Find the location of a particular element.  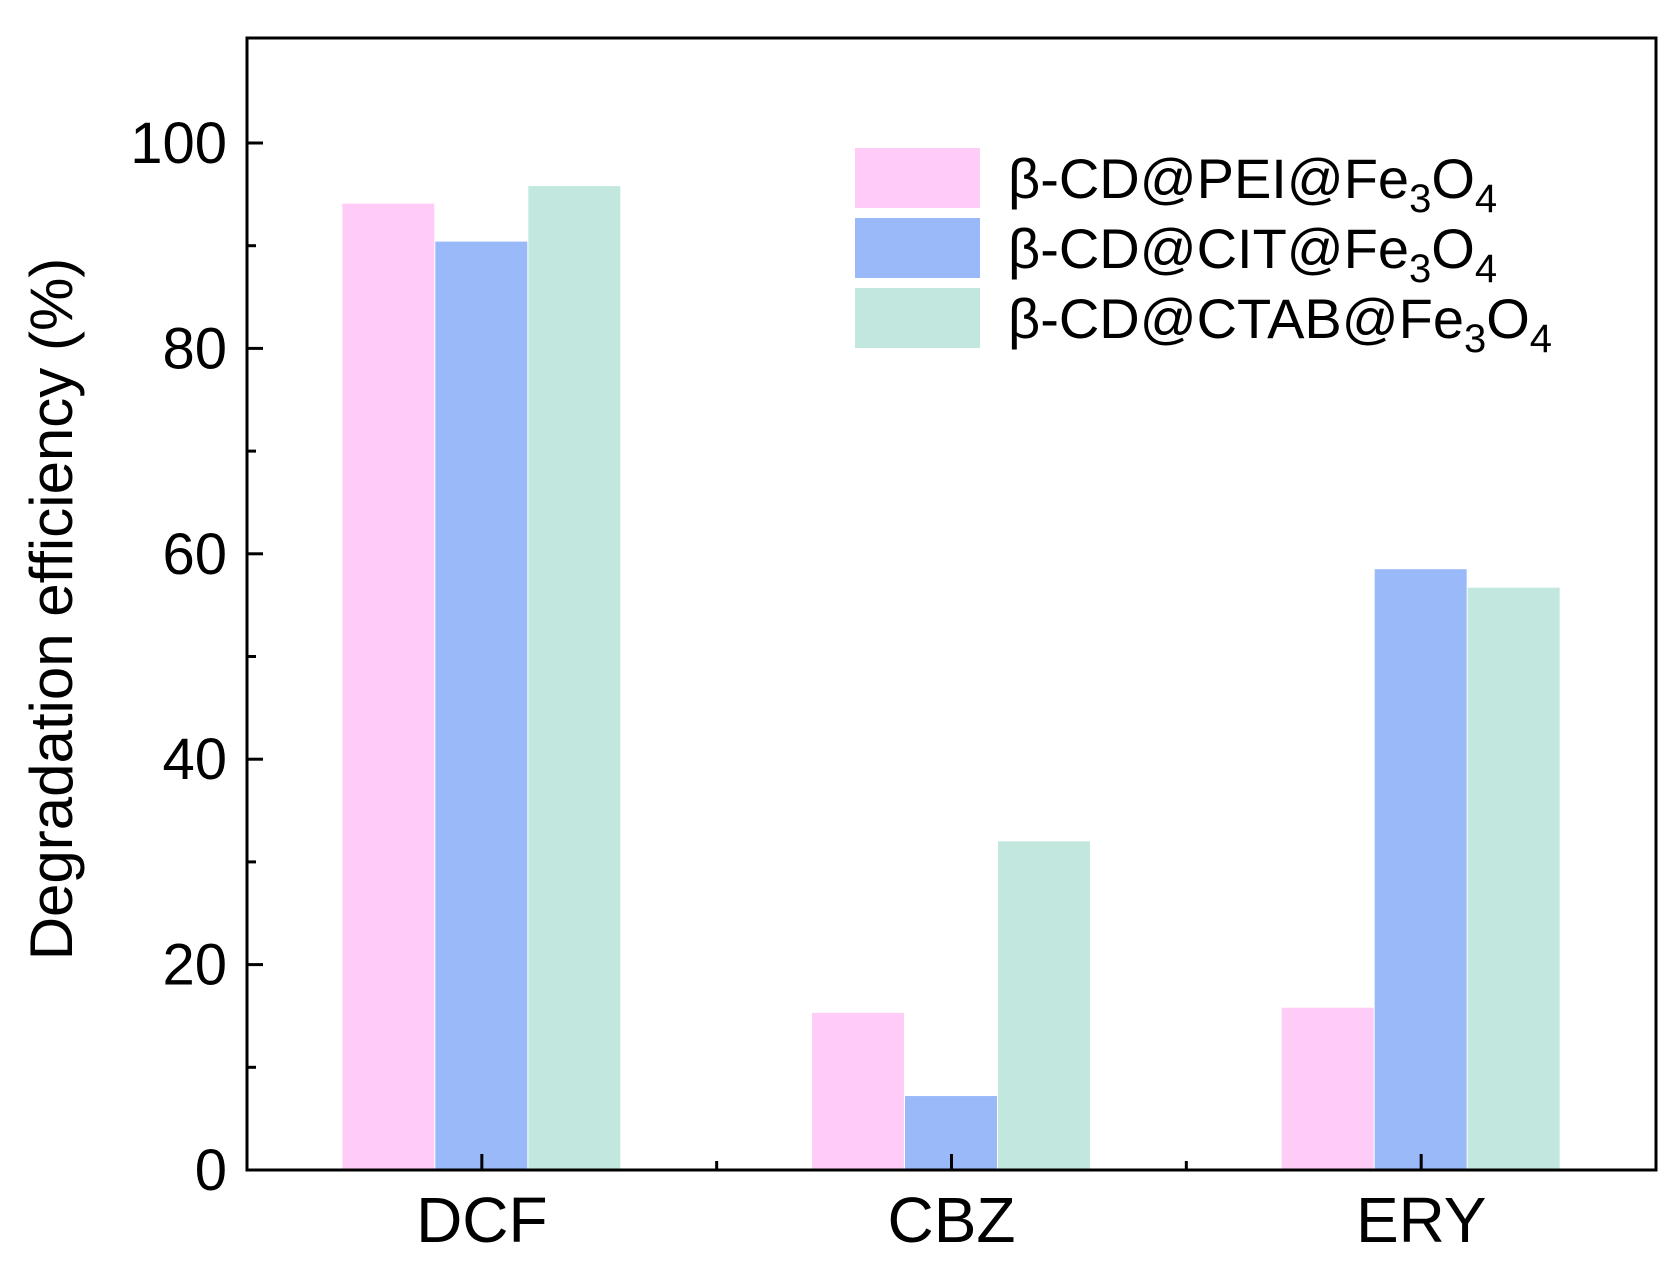

legend-label: β-CD@CIT@Fe3O4 is located at coordinates (1252, 254).